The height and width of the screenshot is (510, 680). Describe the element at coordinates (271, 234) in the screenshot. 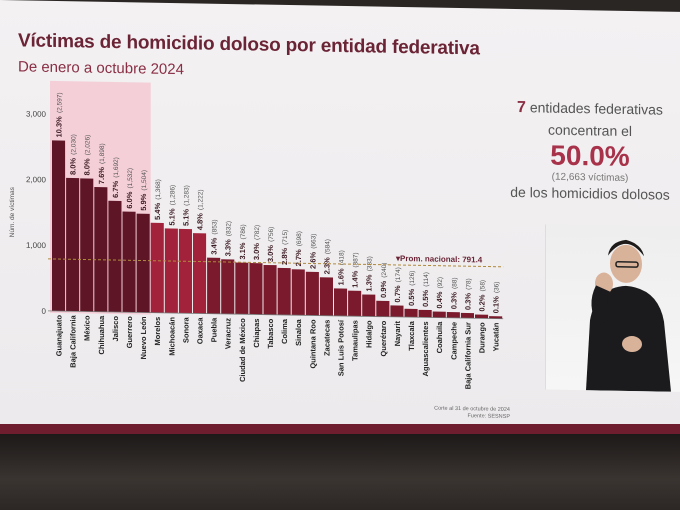

I see `value-label: (756)` at that location.